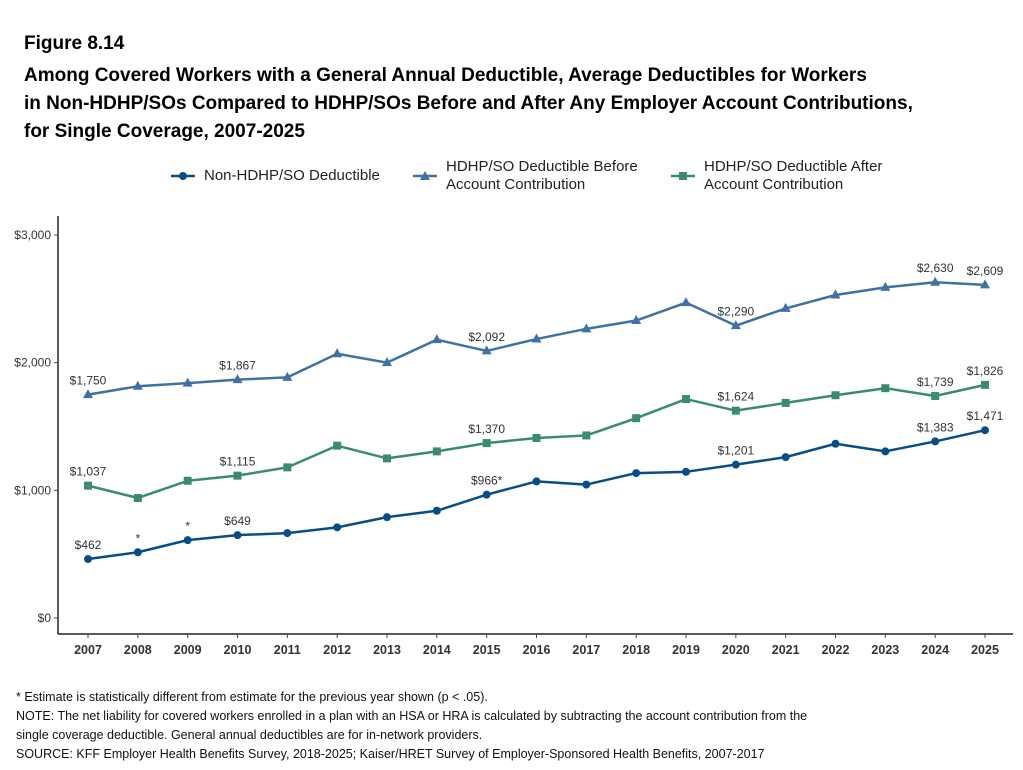 This screenshot has height=770, width=1023. I want to click on x-tick-label: 2007, so click(88, 650).